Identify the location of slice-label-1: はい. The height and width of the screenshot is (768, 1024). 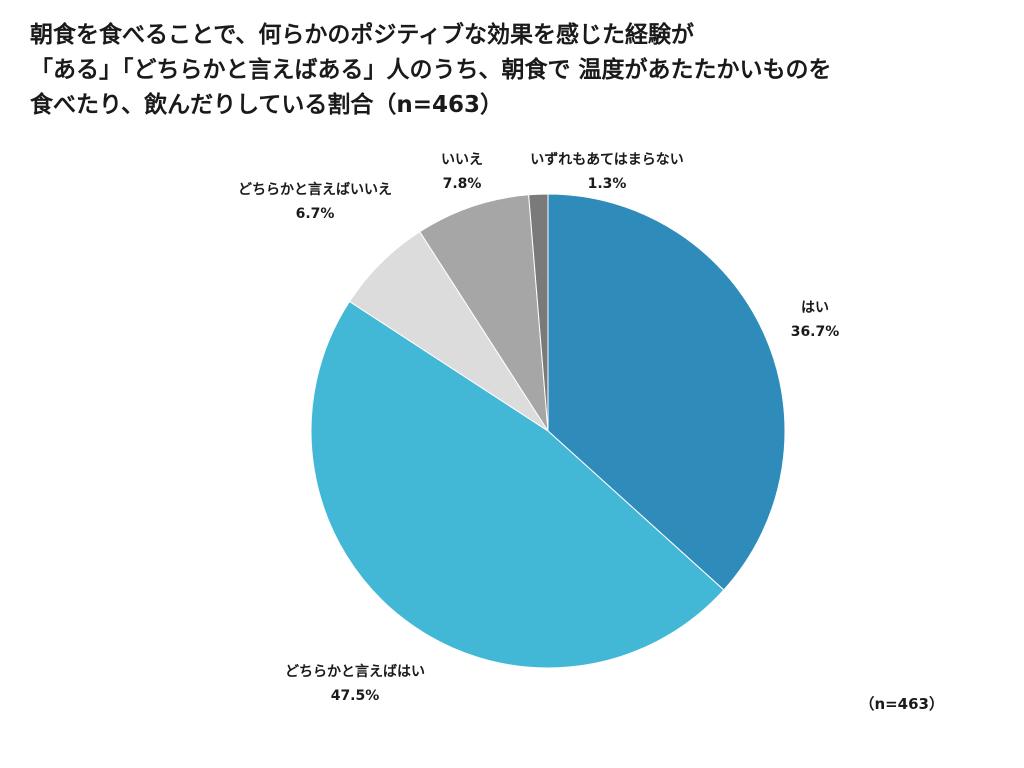
(815, 308).